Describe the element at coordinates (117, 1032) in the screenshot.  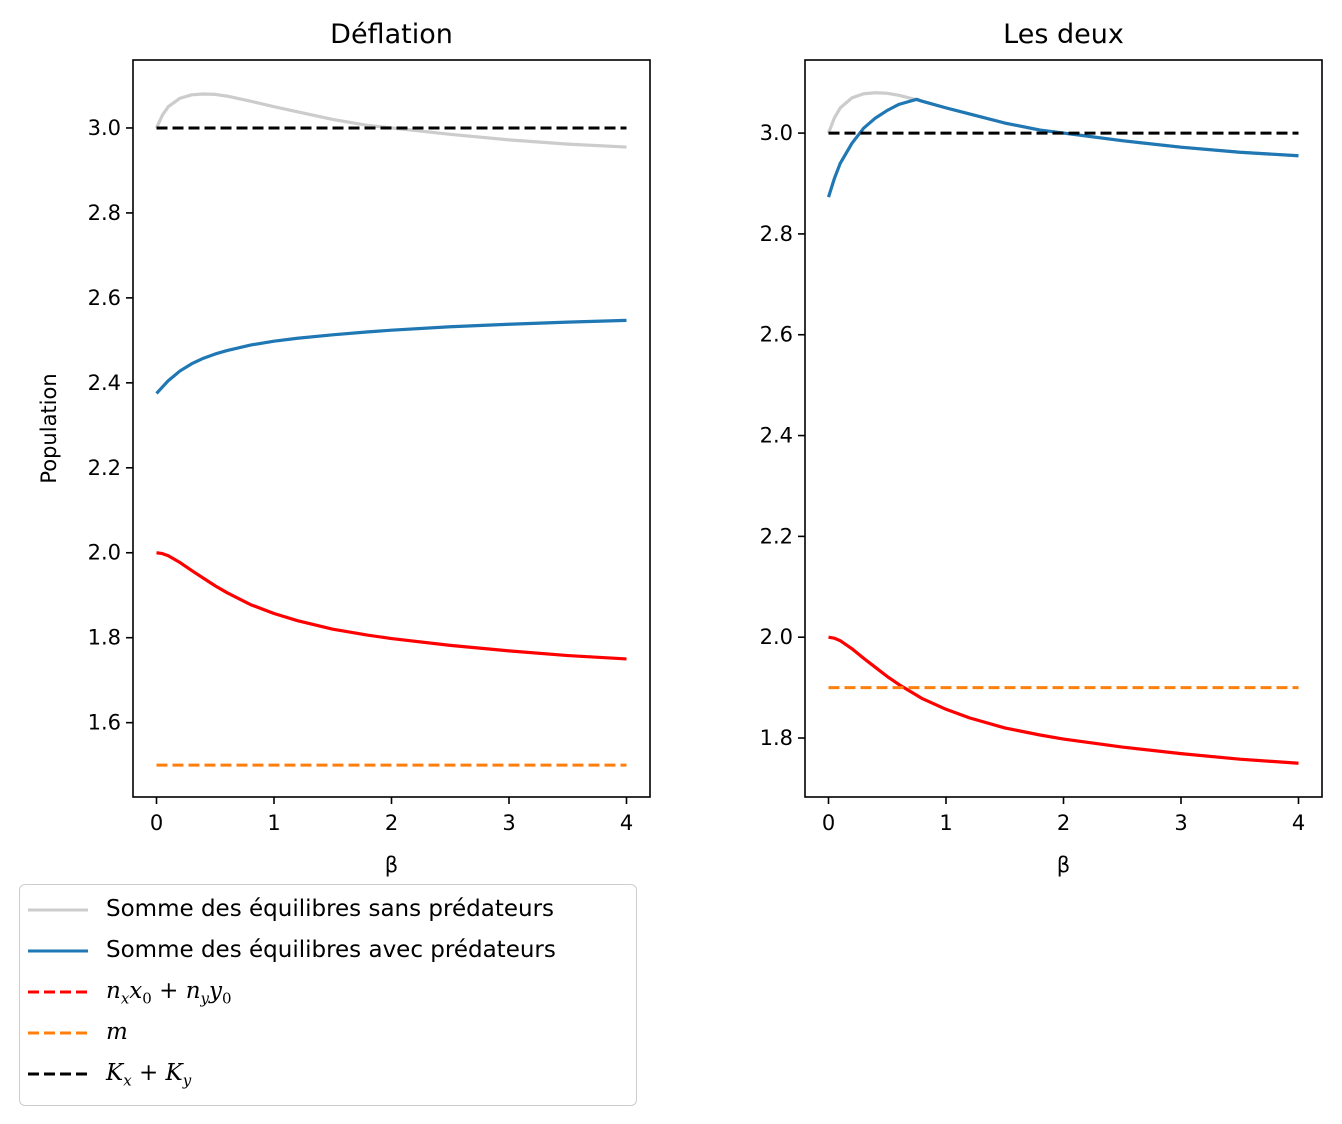
I see `legend-label-math-m: m` at that location.